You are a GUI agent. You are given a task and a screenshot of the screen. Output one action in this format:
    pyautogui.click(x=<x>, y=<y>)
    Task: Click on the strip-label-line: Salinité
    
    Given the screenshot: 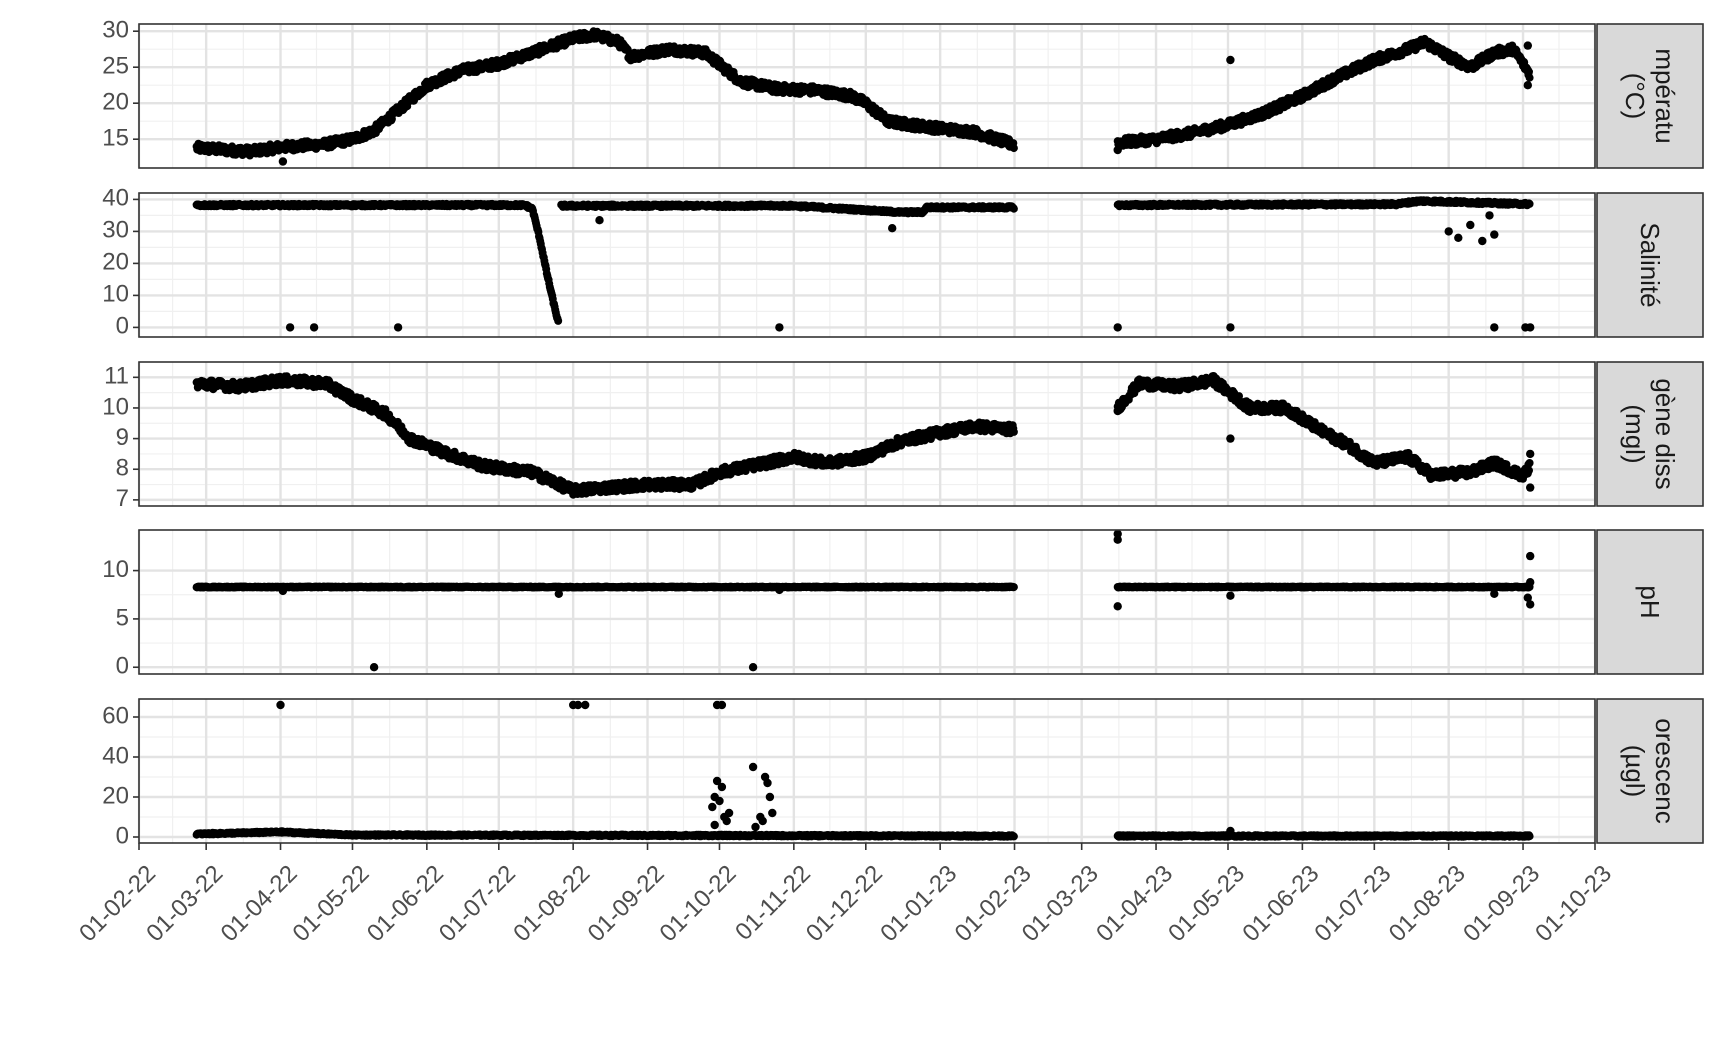 What is the action you would take?
    pyautogui.click(x=1650, y=264)
    